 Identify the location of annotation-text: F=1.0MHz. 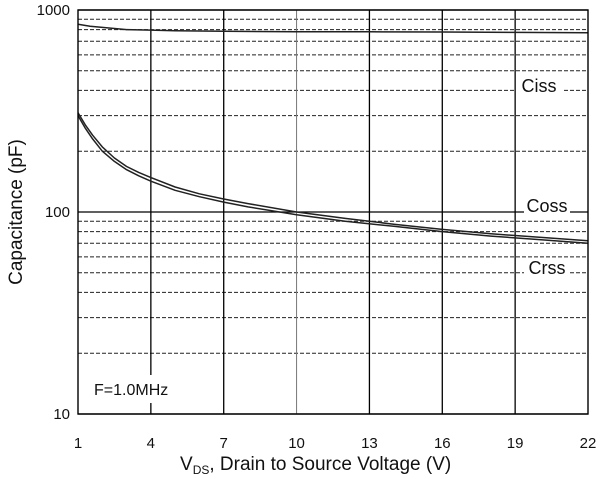
(131, 390).